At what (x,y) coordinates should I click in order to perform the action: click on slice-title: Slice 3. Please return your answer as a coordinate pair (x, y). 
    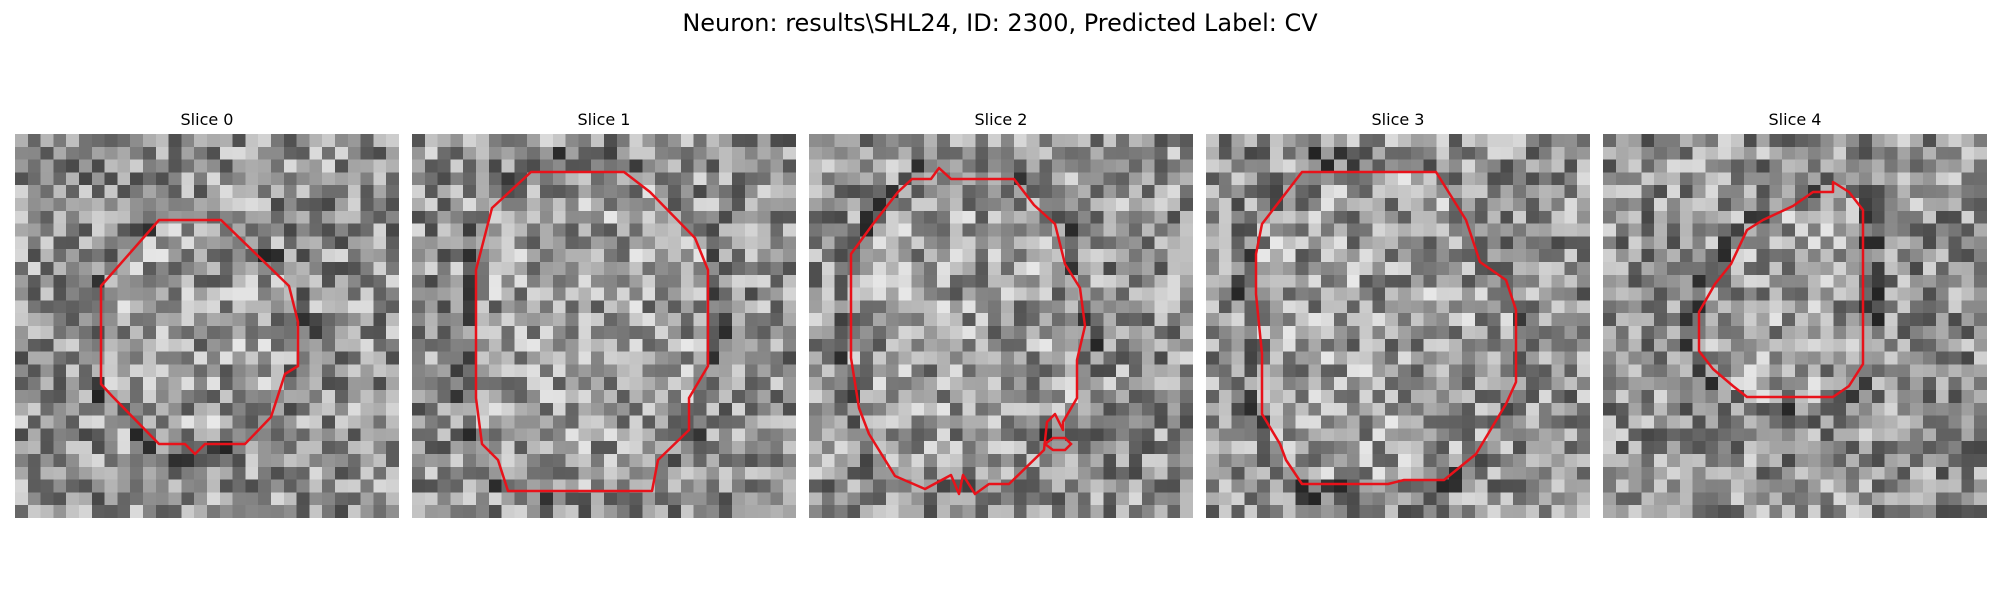
    Looking at the image, I should click on (1398, 119).